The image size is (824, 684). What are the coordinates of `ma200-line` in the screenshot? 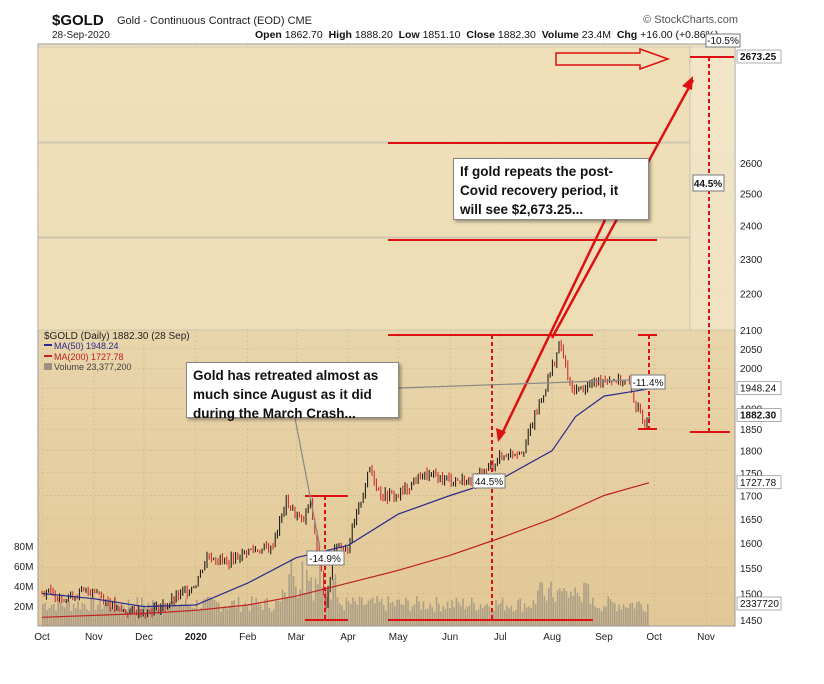 It's located at (345, 550).